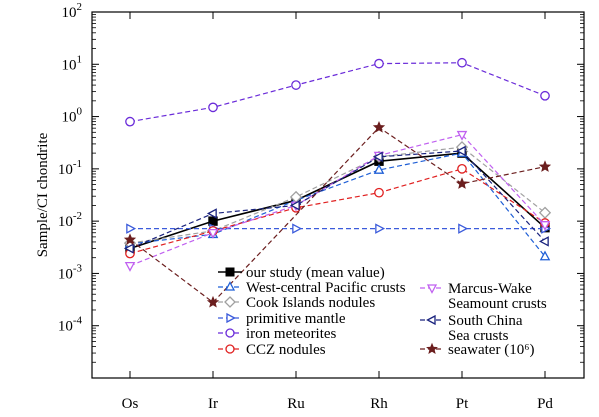 The image size is (599, 417). What do you see at coordinates (326, 288) in the screenshot?
I see `legend-label: West-central Pacific crusts` at bounding box center [326, 288].